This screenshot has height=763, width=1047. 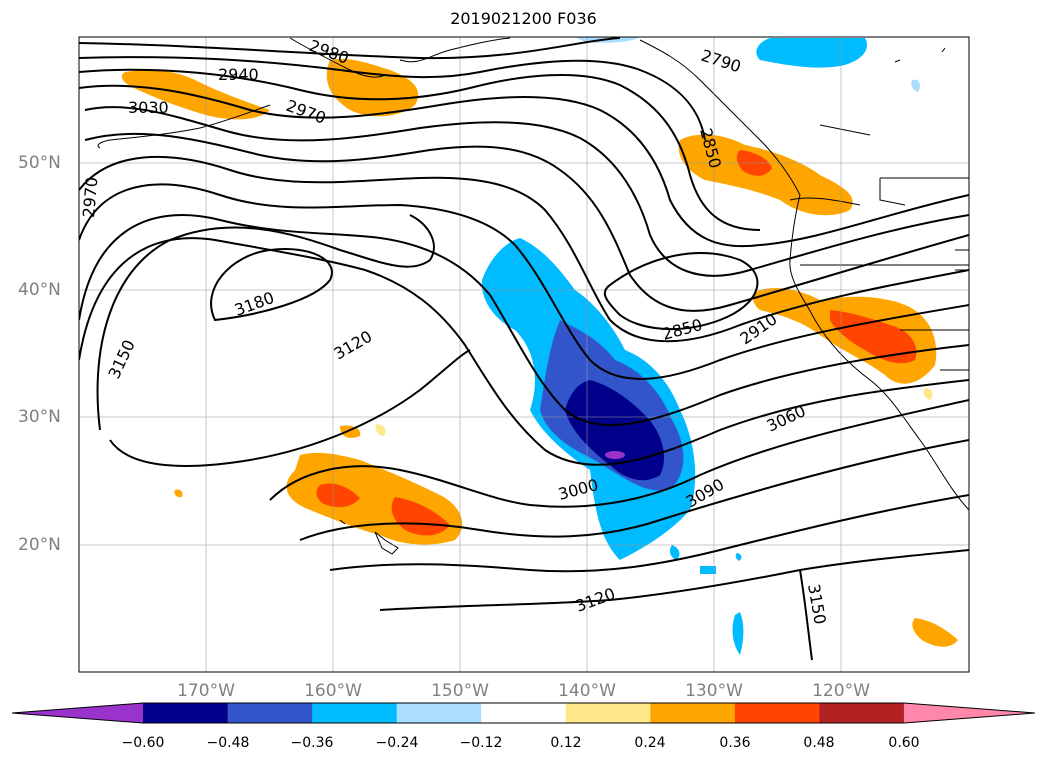 What do you see at coordinates (39, 545) in the screenshot?
I see `latitude-label: 20°N` at bounding box center [39, 545].